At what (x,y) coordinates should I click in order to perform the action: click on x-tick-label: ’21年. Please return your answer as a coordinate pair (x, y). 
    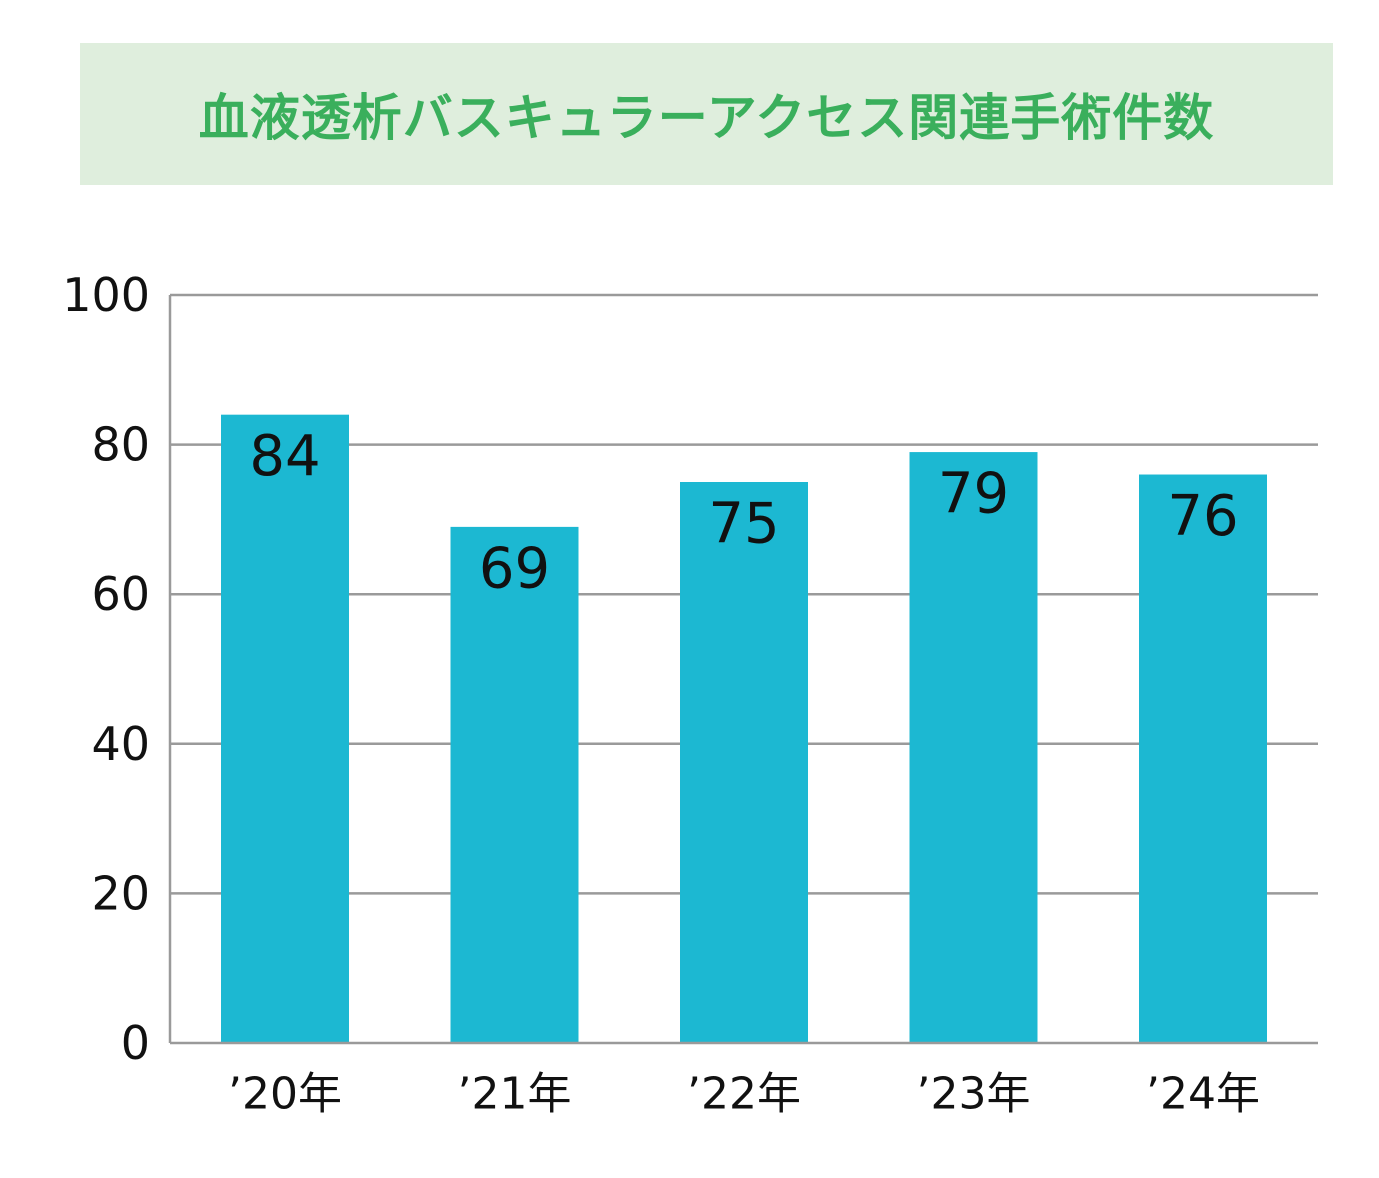
    Looking at the image, I should click on (515, 1094).